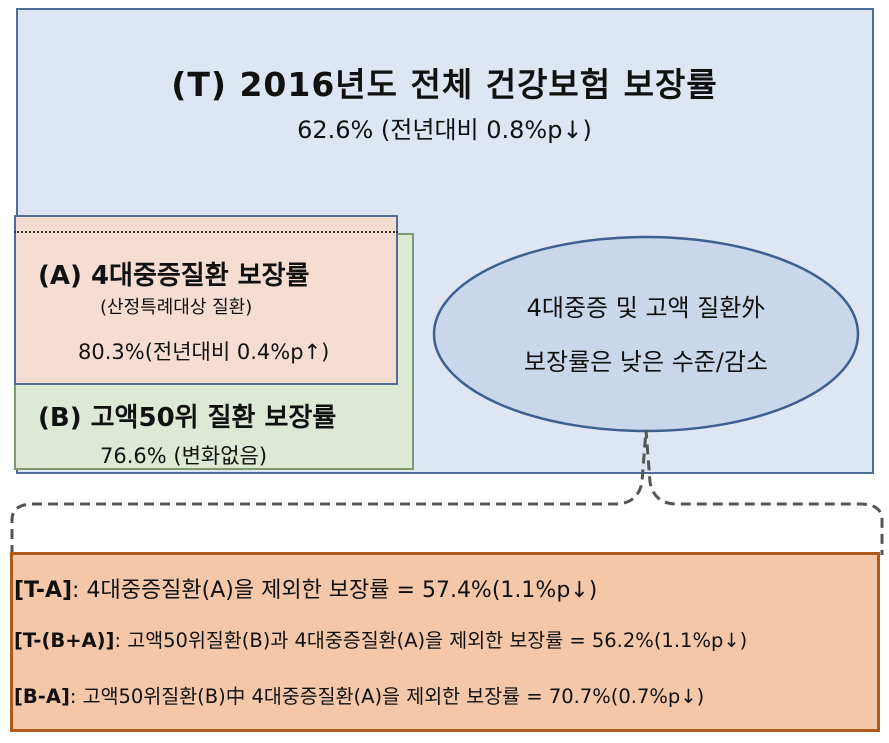  Describe the element at coordinates (444, 84) in the screenshot. I see `total-coverage-title: (T) 2016년도 전체 건강보험 보장률` at that location.